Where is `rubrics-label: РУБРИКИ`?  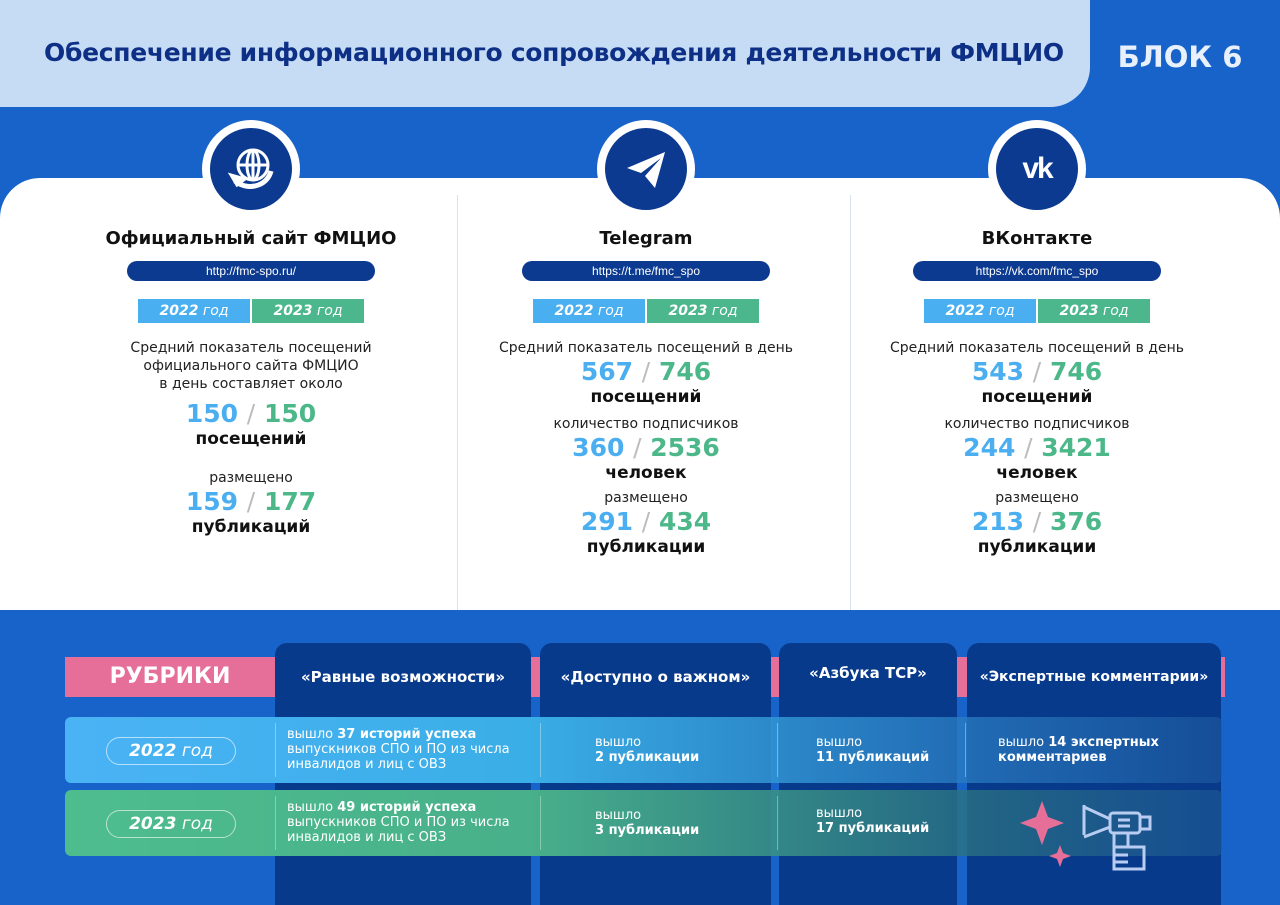
rubrics-label: РУБРИКИ is located at coordinates (170, 677).